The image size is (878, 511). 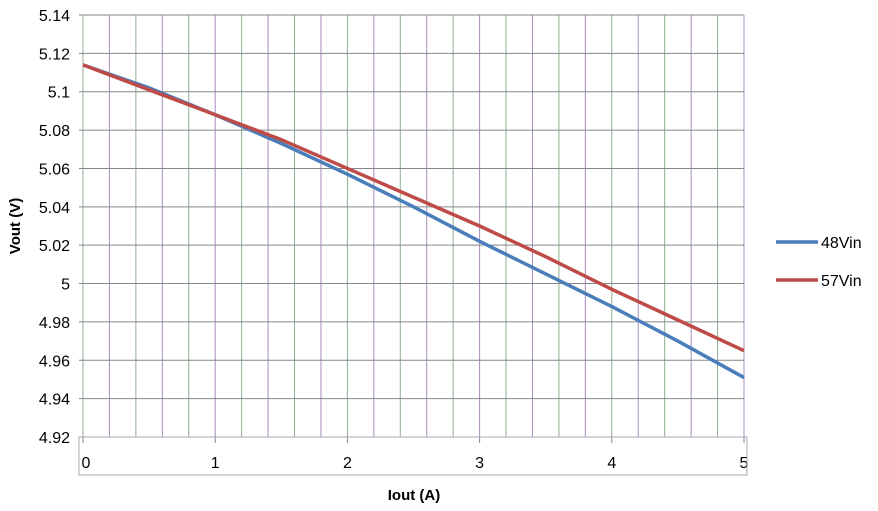 I want to click on x-tick-label: 5, so click(x=744, y=463).